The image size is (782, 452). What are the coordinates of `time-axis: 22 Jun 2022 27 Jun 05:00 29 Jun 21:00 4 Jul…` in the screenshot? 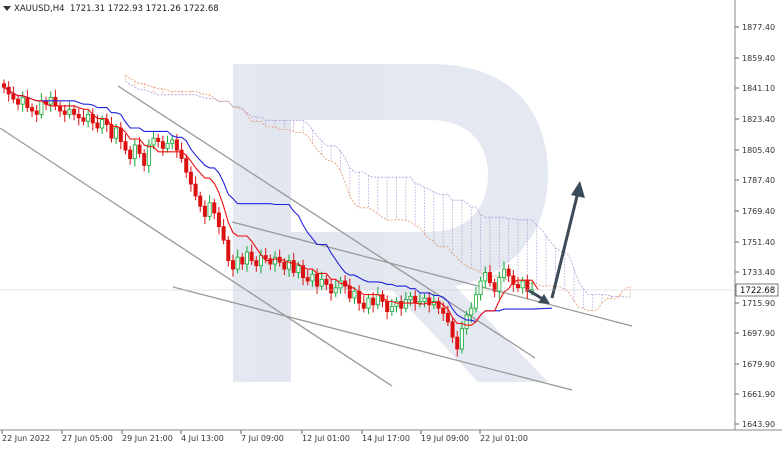 It's located at (264, 436).